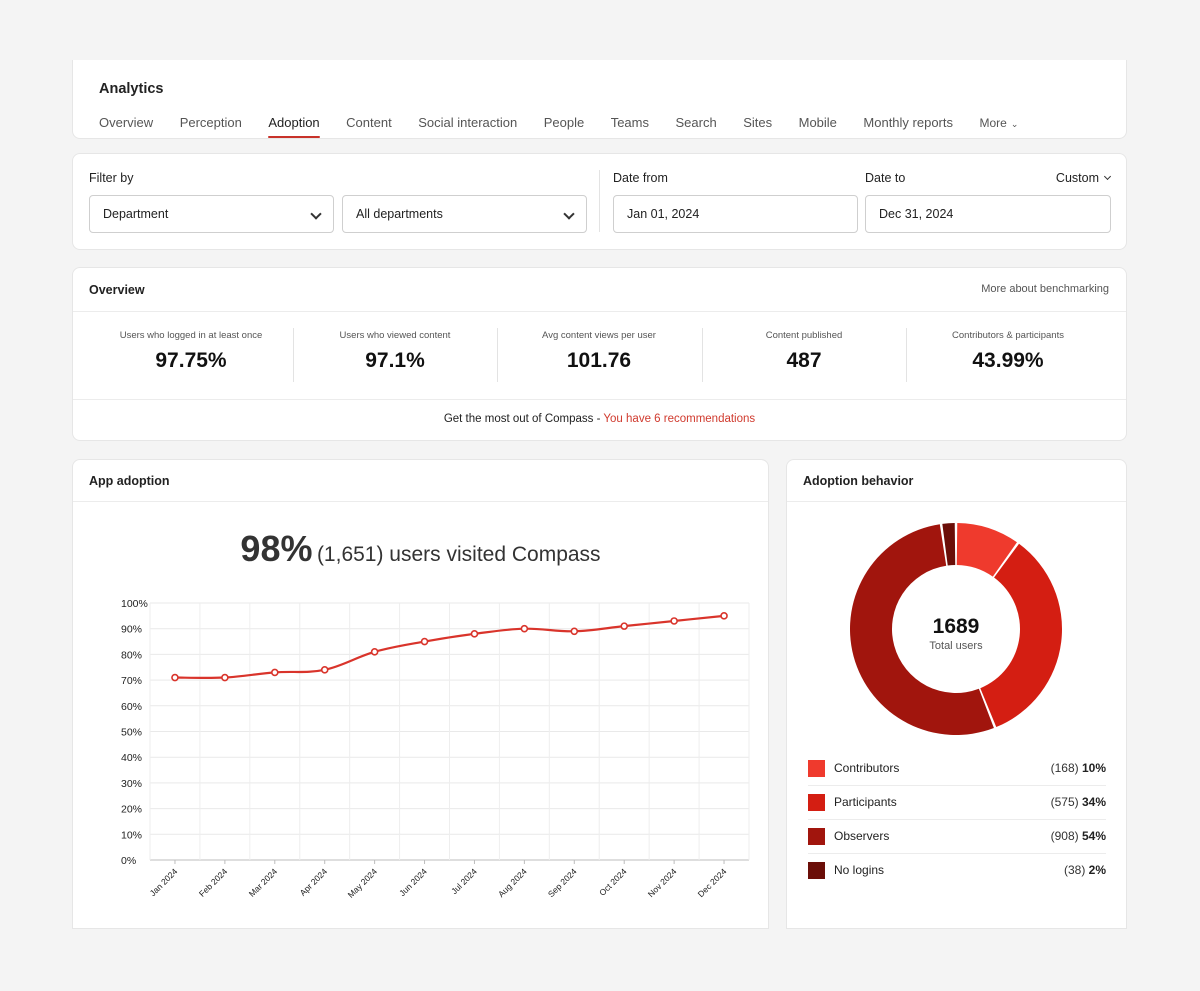  What do you see at coordinates (413, 882) in the screenshot?
I see `x-tick-label: Jun 2024` at bounding box center [413, 882].